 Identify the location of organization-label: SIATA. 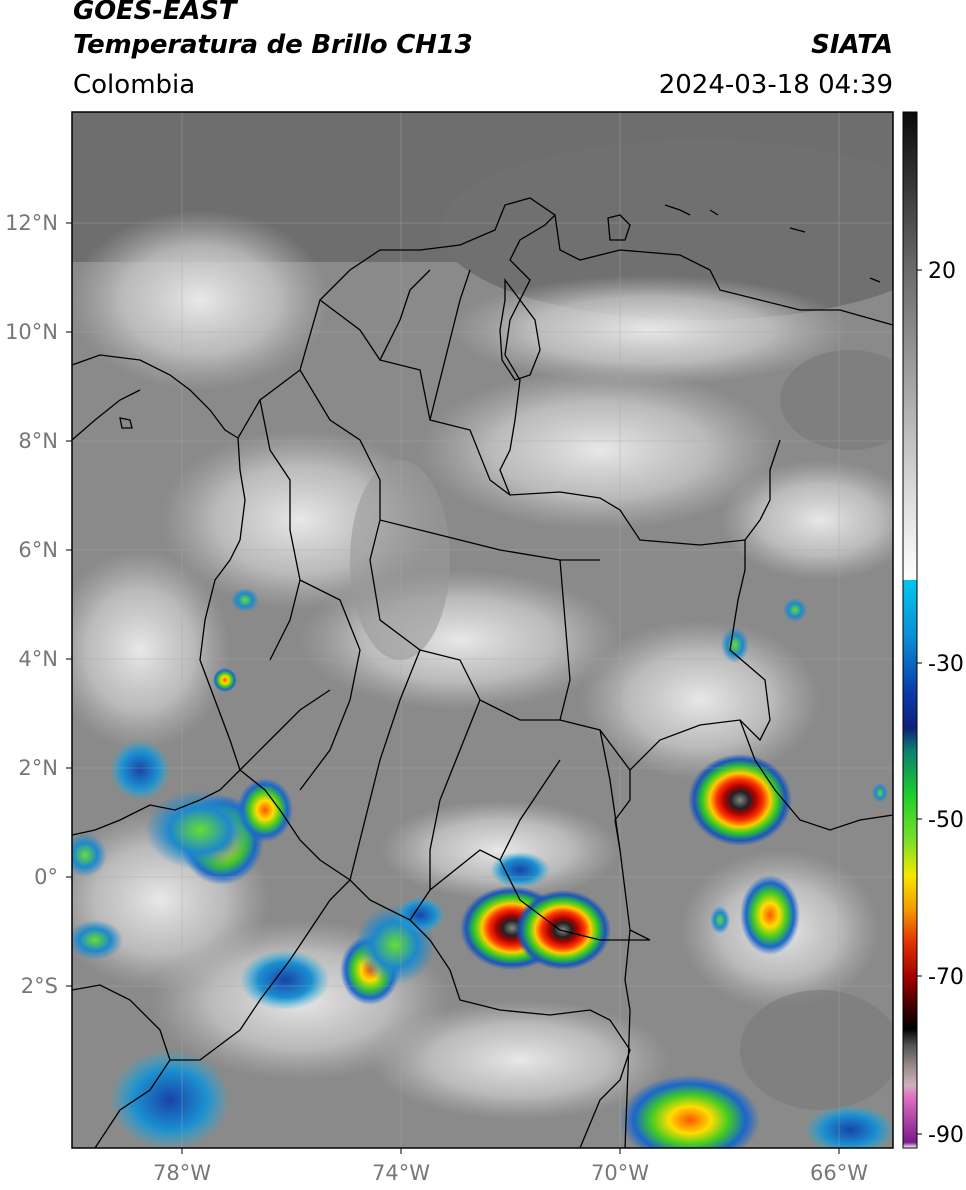
(852, 45).